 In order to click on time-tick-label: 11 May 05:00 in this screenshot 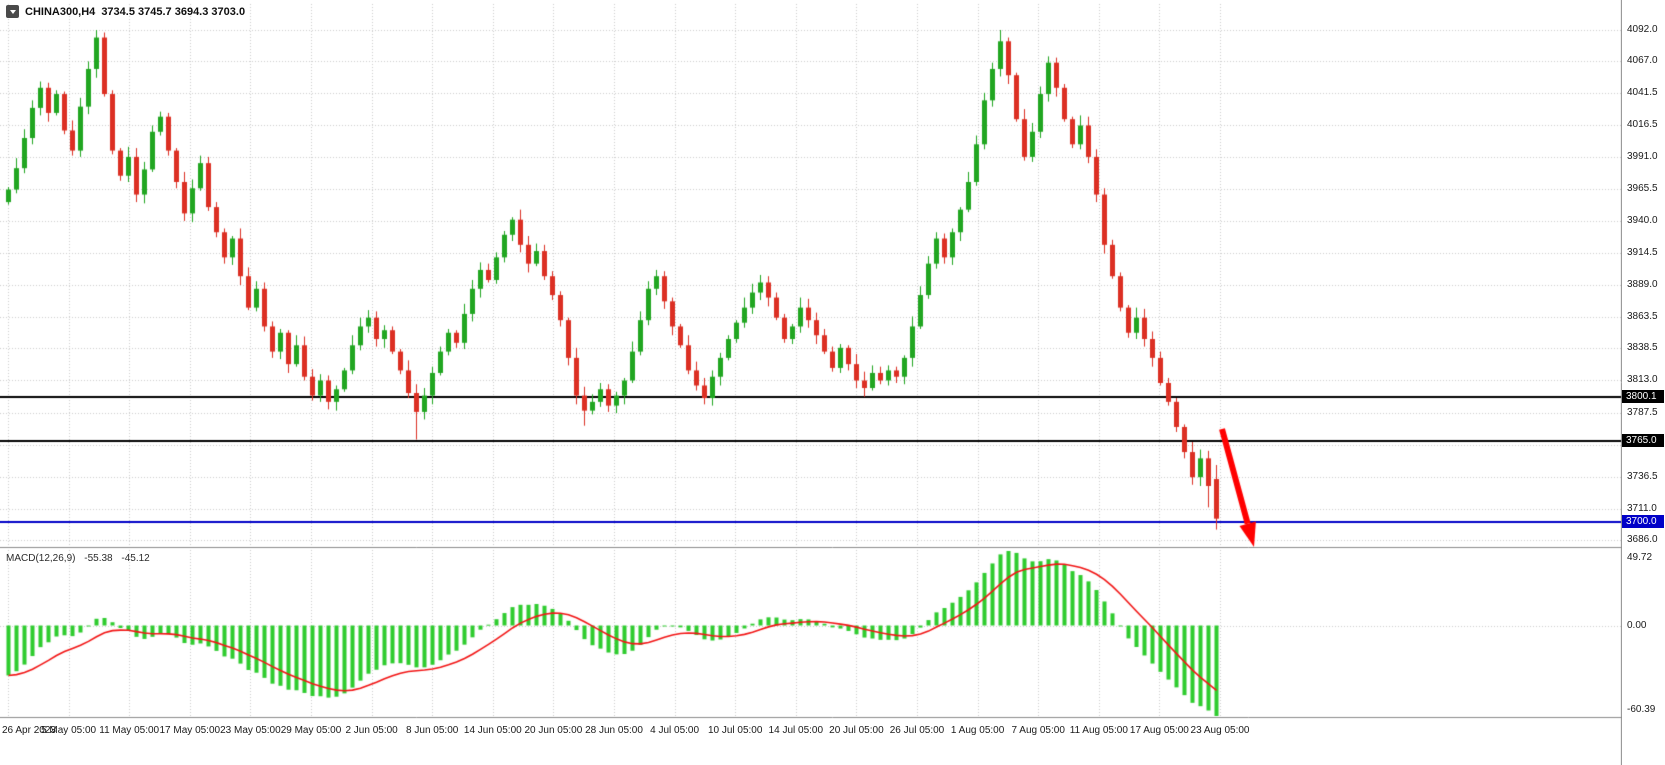, I will do `click(129, 730)`.